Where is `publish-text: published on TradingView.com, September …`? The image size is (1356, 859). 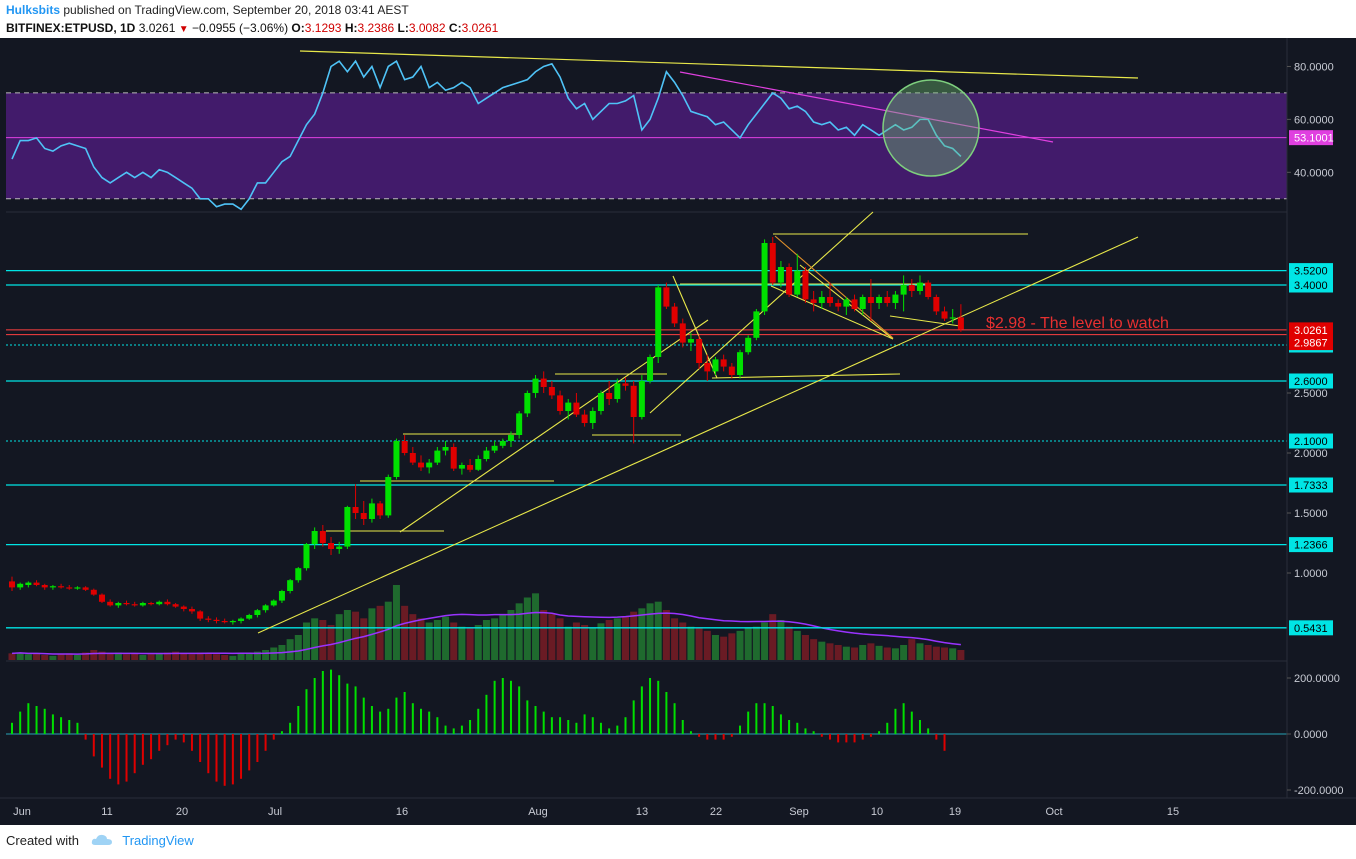
publish-text: published on TradingView.com, September … is located at coordinates (234, 10).